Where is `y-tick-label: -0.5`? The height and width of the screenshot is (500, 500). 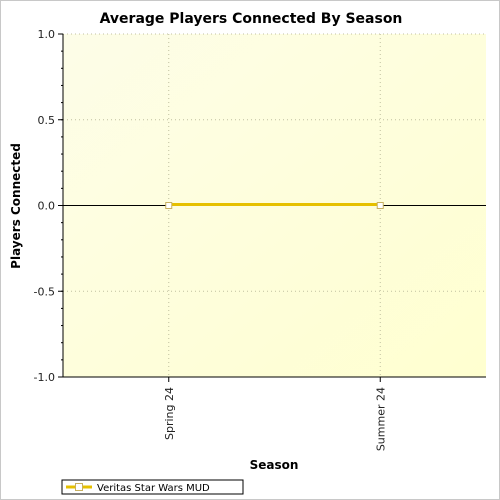 y-tick-label: -0.5 is located at coordinates (44, 291).